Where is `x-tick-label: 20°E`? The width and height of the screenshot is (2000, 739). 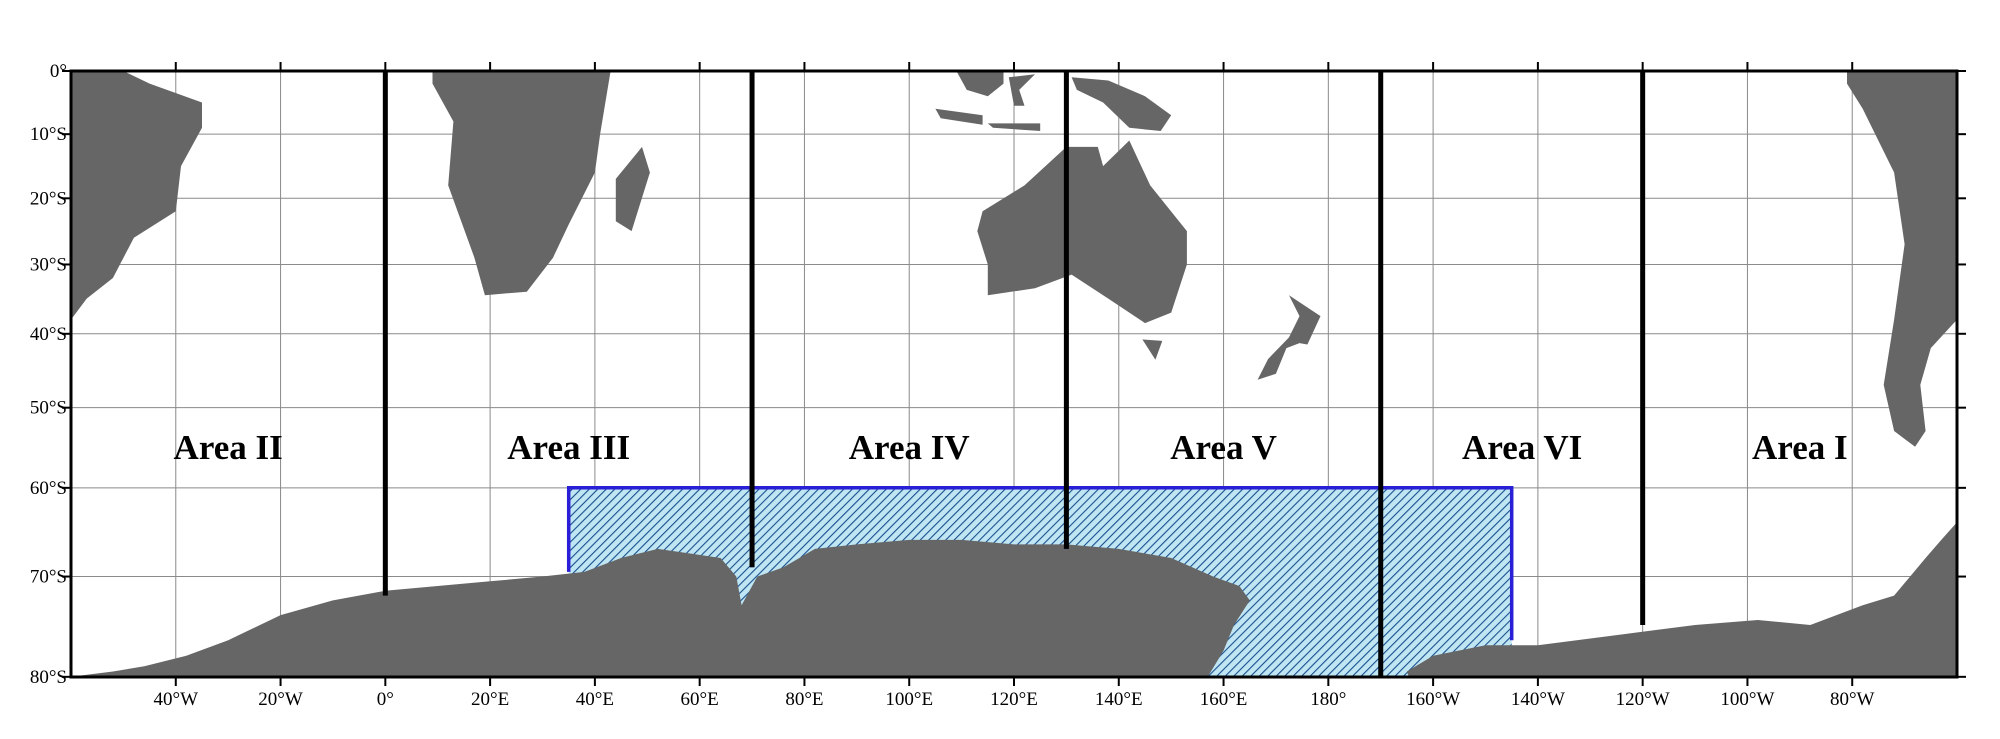 x-tick-label: 20°E is located at coordinates (490, 699).